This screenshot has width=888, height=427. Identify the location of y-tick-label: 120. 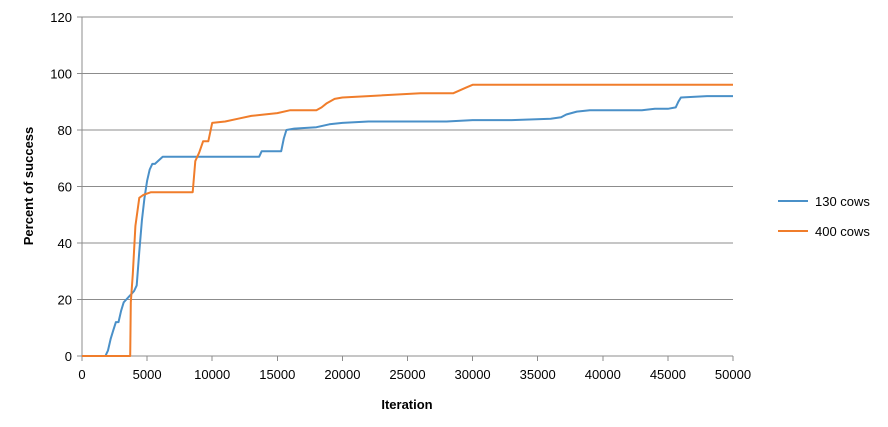
(61, 17).